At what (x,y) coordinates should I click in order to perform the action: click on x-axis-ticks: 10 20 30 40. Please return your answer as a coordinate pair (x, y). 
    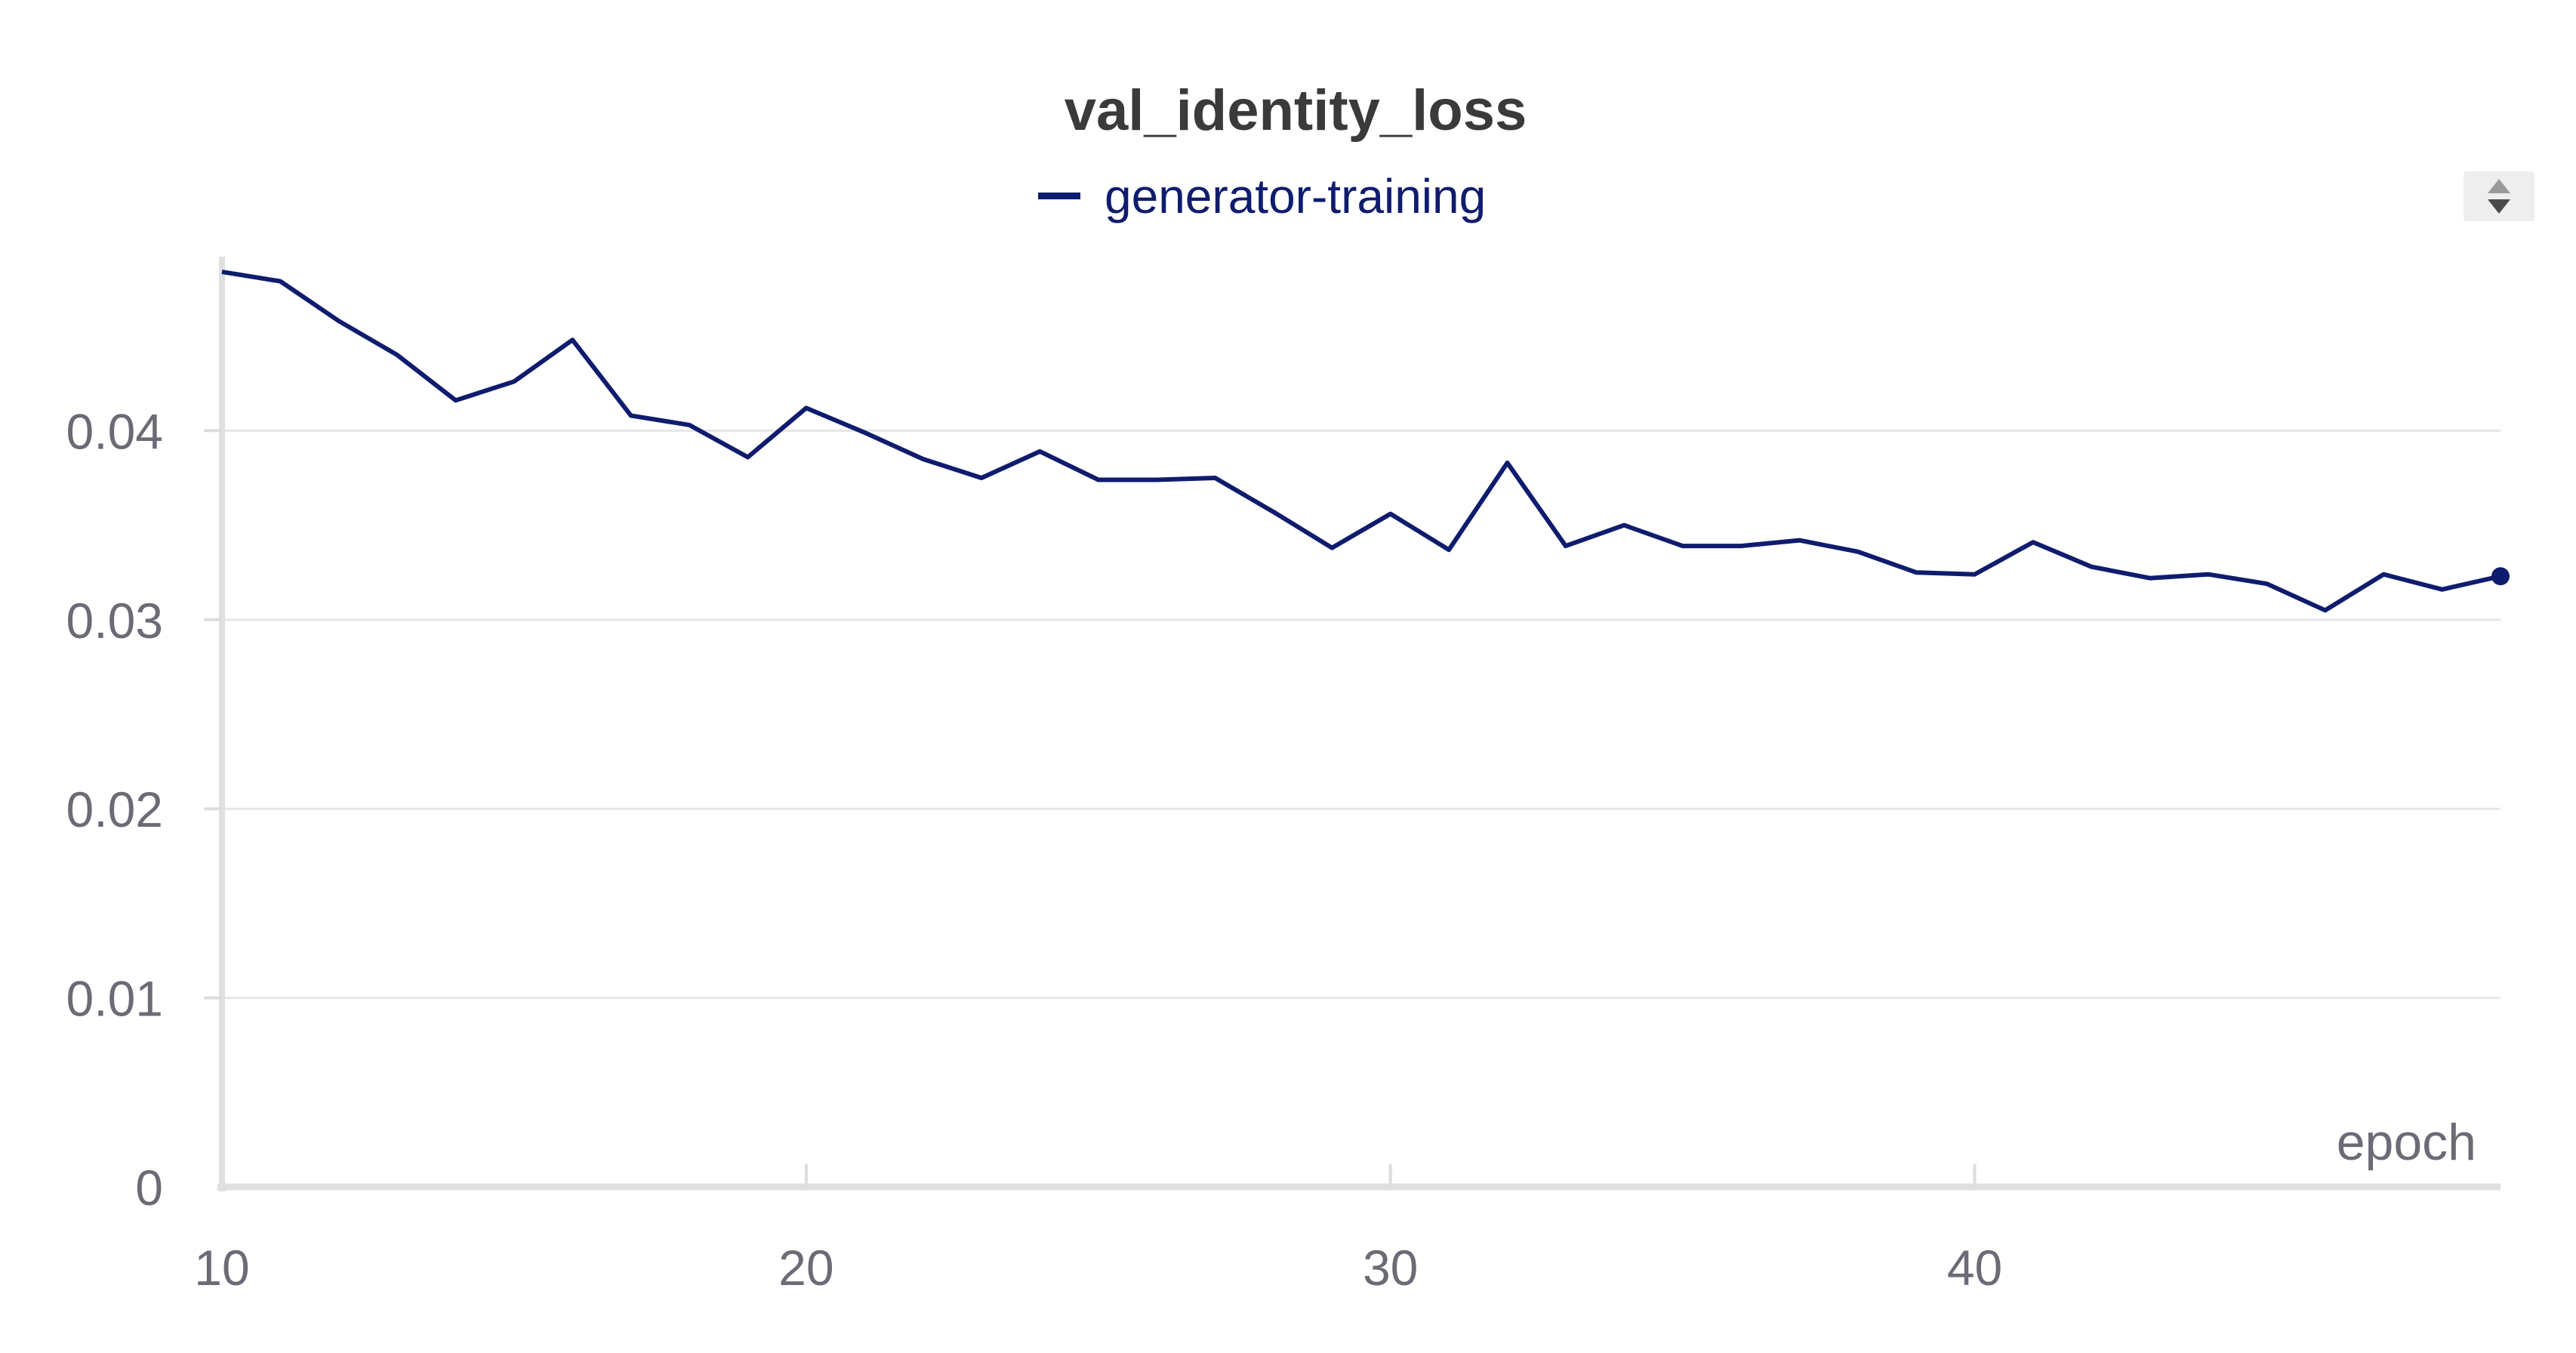
    Looking at the image, I should click on (1098, 1230).